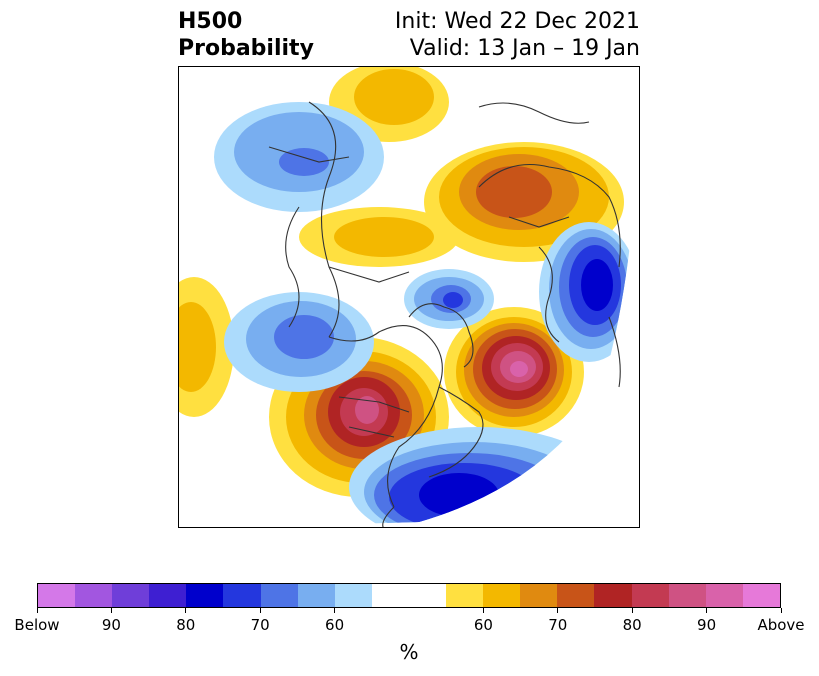 This screenshot has height=676, width=819. I want to click on map-title: H500 Probability, so click(246, 35).